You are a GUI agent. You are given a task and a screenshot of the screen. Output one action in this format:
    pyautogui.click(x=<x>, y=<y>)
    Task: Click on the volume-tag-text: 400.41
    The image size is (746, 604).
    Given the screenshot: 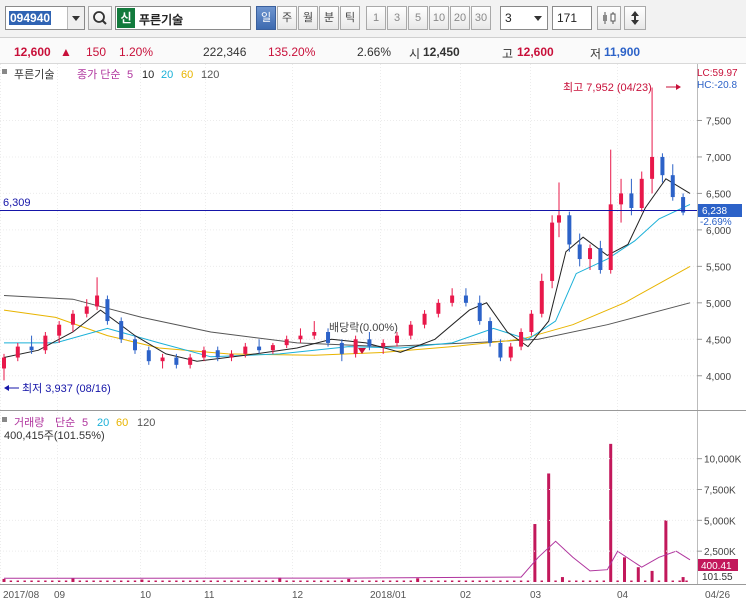 What is the action you would take?
    pyautogui.click(x=716, y=566)
    